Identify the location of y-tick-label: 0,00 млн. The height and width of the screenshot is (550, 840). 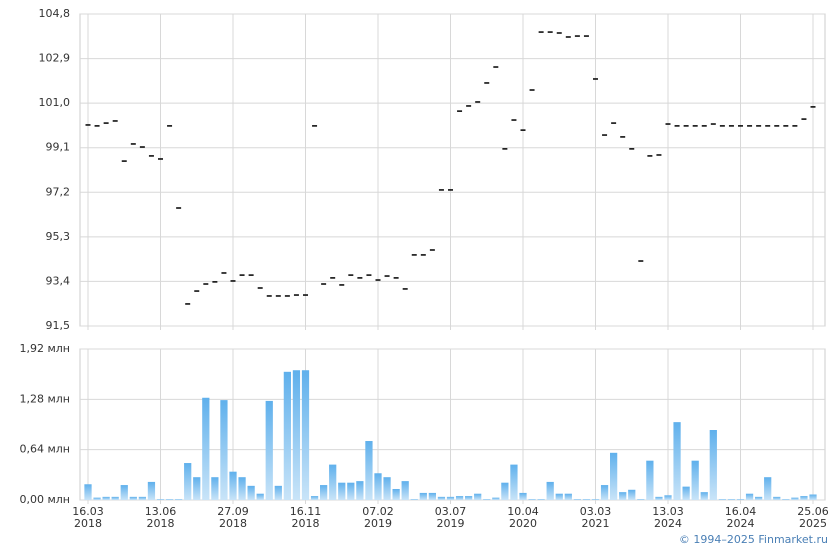
(44, 499).